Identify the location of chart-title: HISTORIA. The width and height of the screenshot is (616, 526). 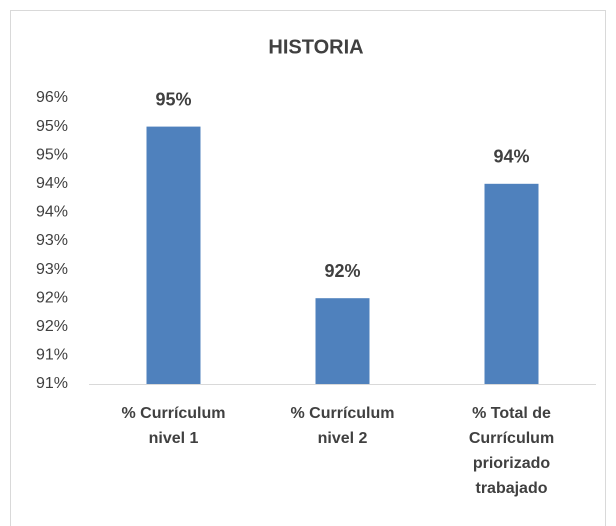
(315, 47).